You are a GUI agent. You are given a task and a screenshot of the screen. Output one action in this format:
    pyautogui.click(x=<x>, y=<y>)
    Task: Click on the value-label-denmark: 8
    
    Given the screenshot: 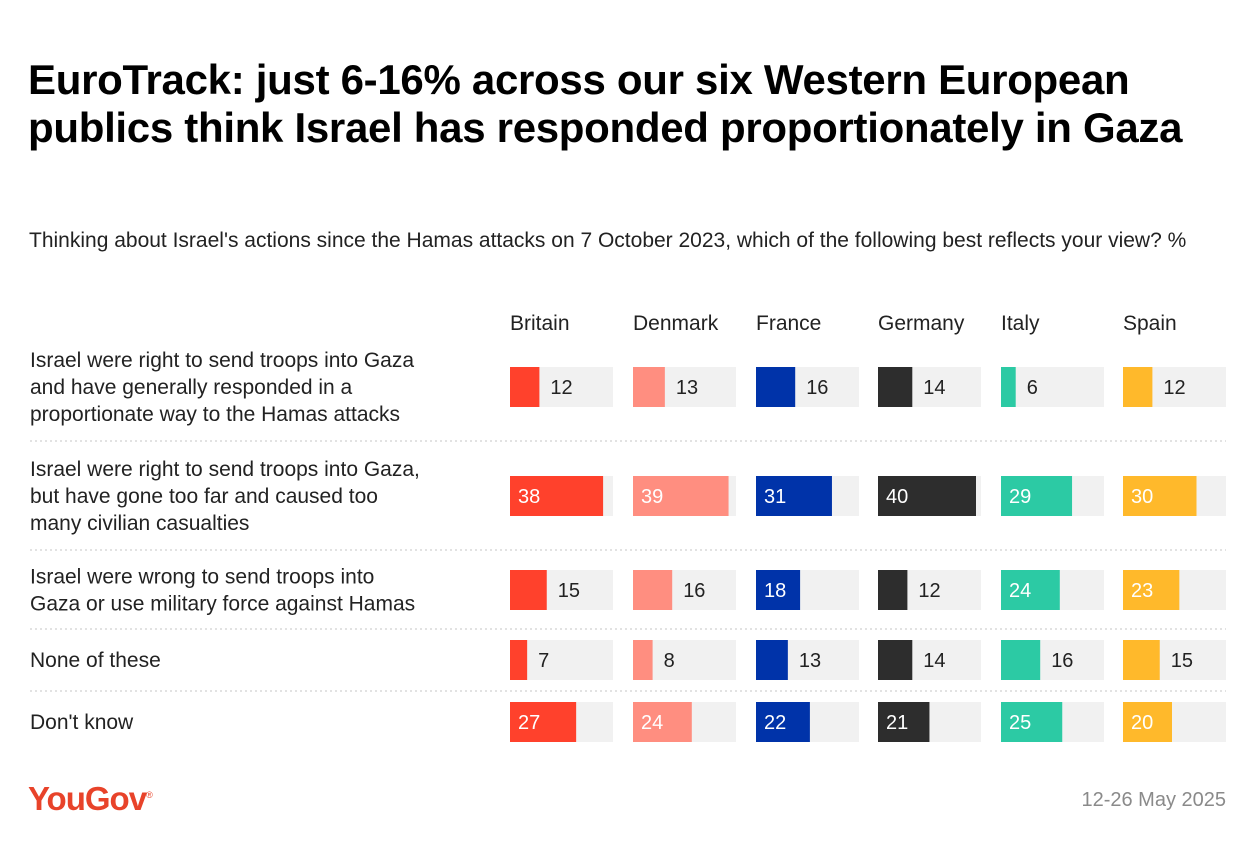 What is the action you would take?
    pyautogui.click(x=669, y=661)
    